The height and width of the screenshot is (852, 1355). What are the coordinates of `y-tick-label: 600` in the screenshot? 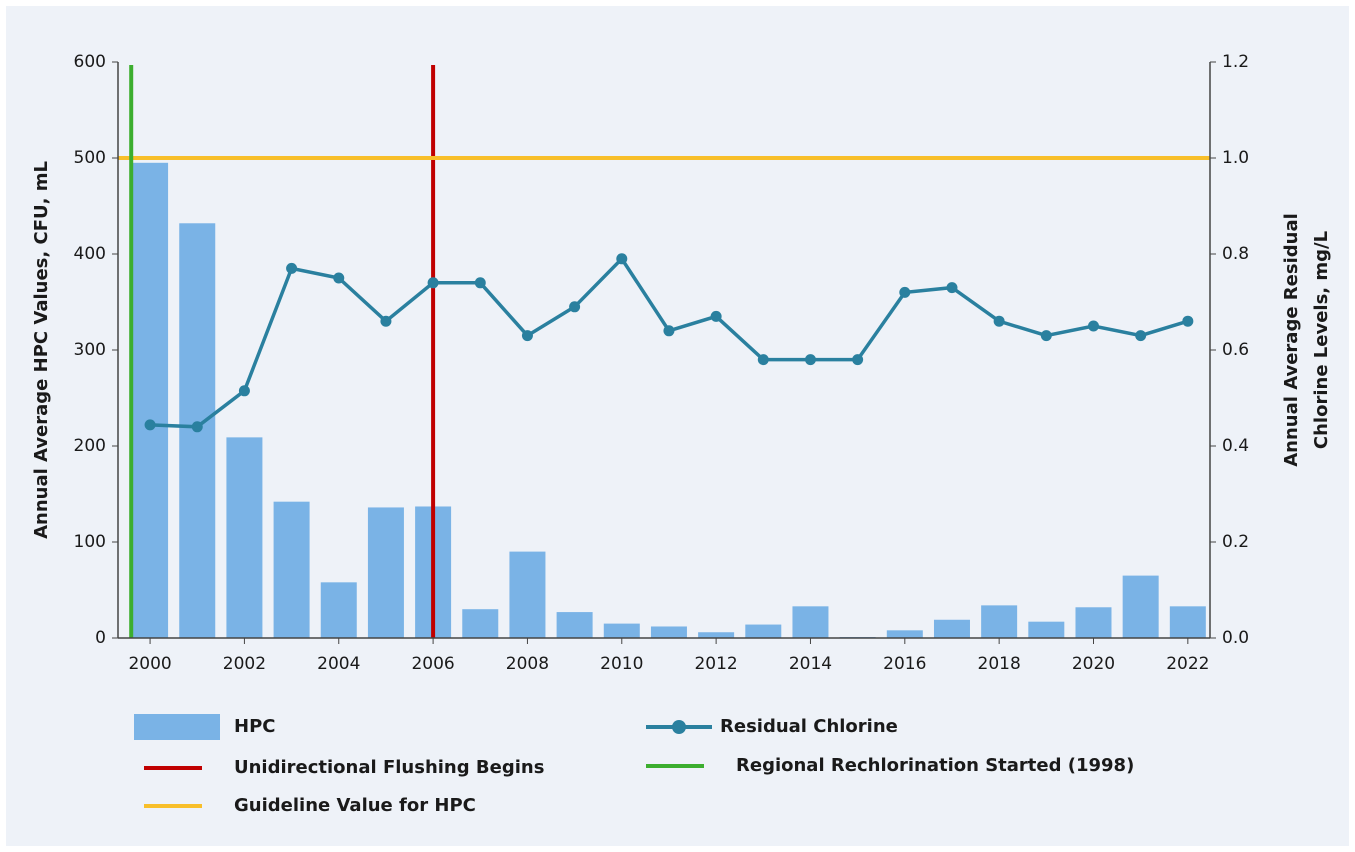 It's located at (90, 62).